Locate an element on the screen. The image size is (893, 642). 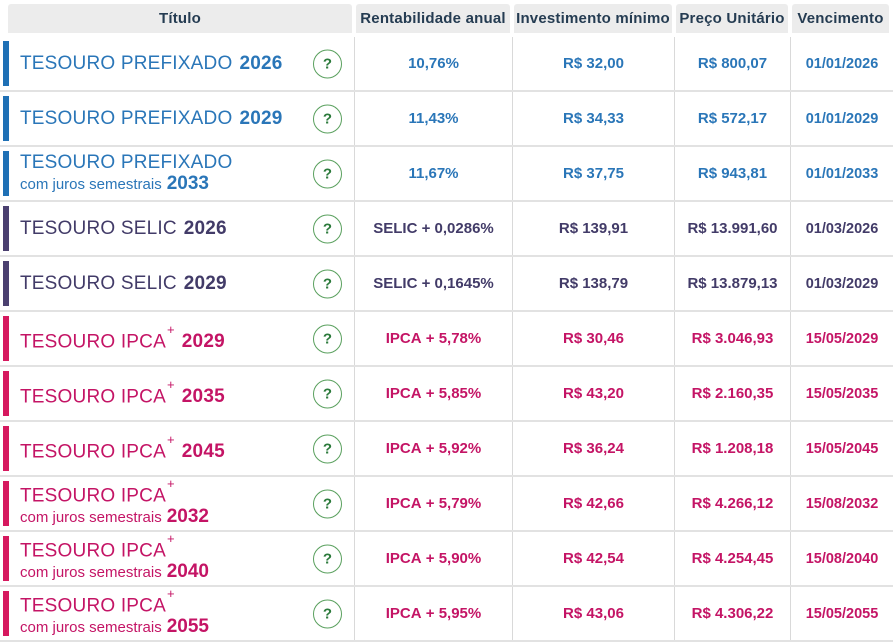
bond-title-cell: TESOURO IPCA+2045 ? is located at coordinates (177, 448).